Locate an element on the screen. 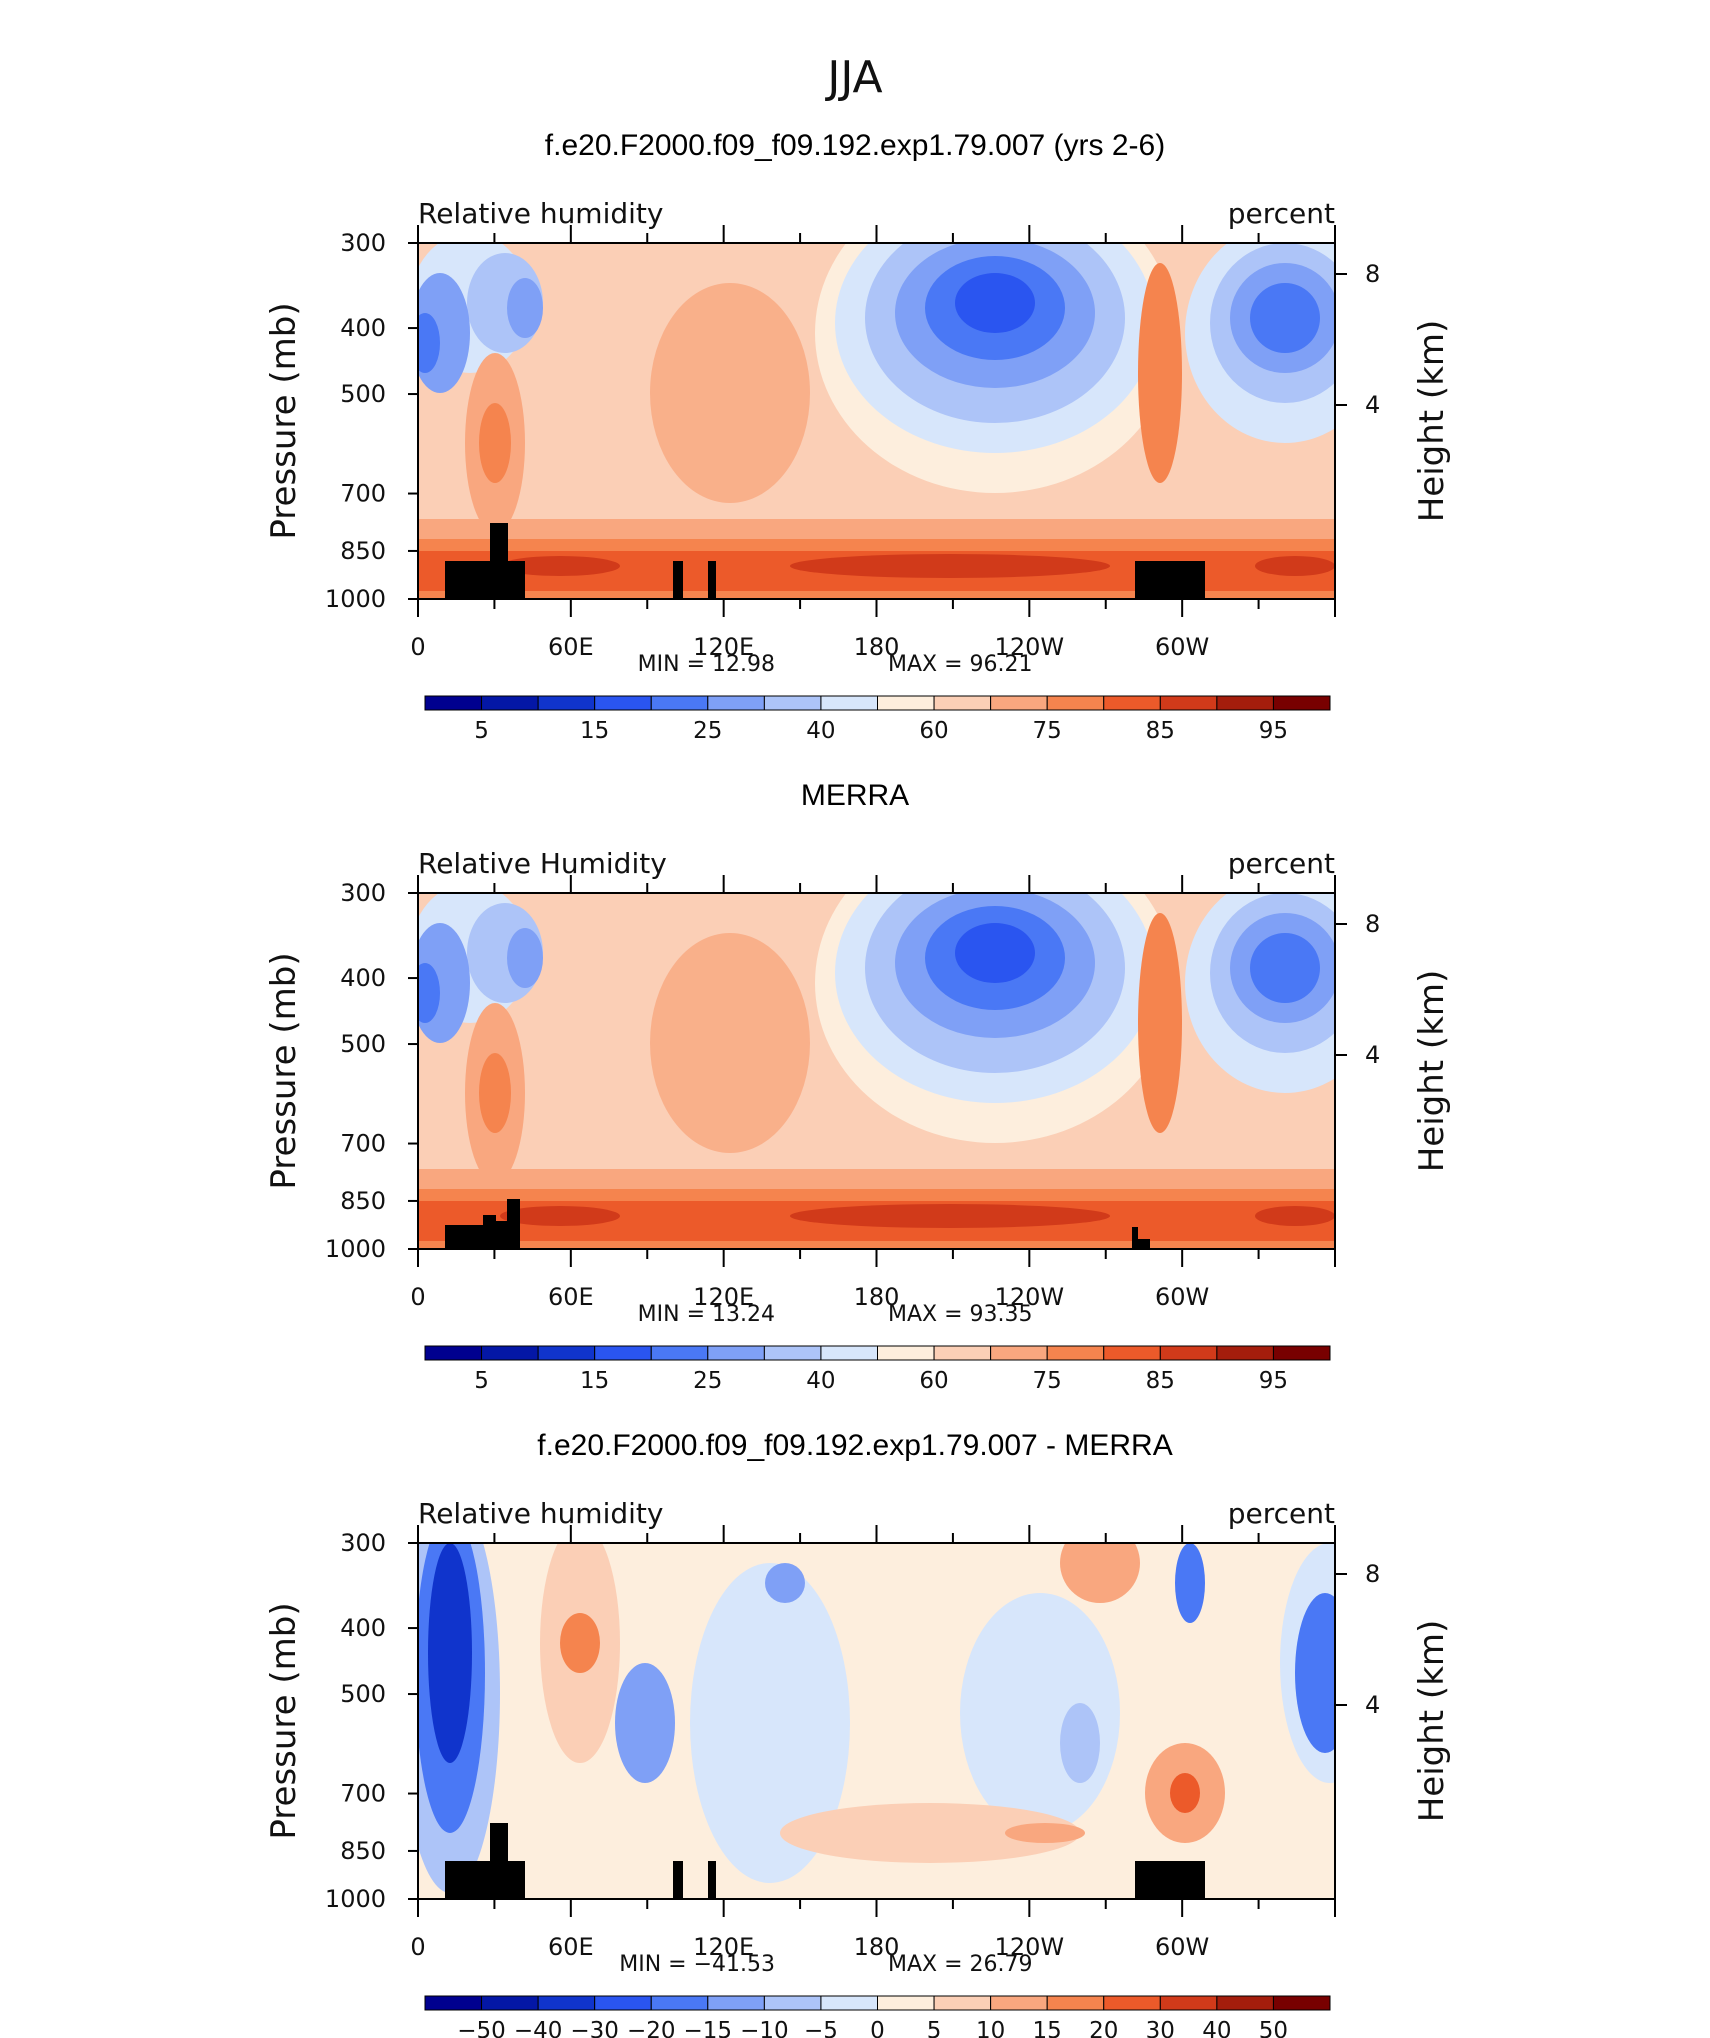 Image resolution: width=1710 pixels, height=2038 pixels. y-axis-label-left: Pressure (mb) is located at coordinates (284, 1720).